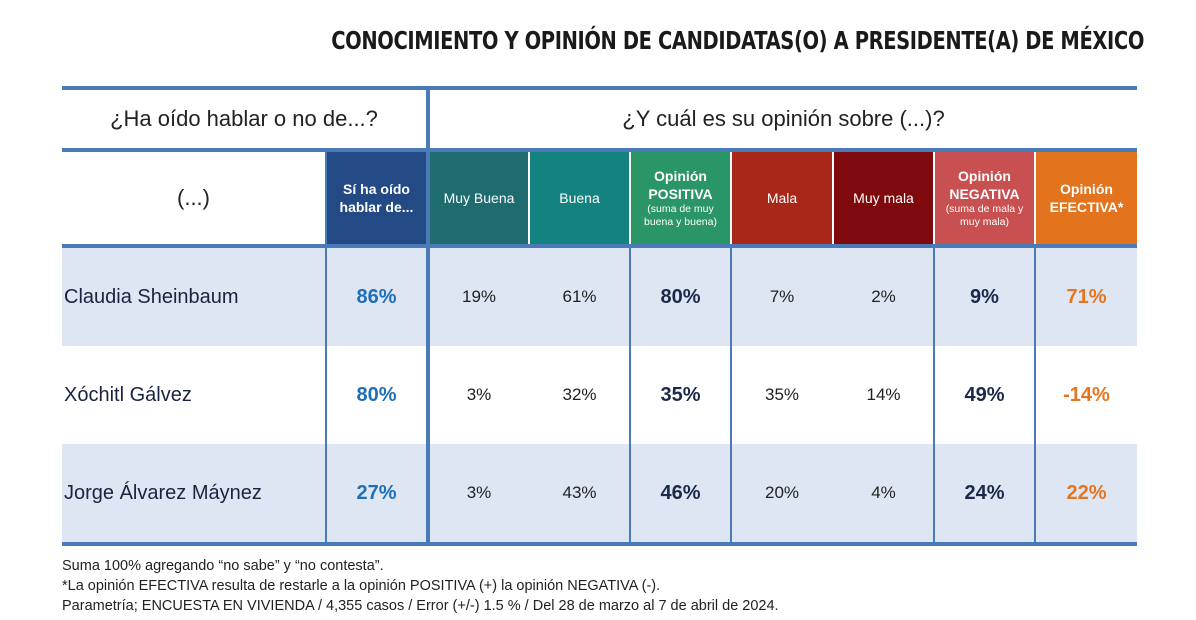 The width and height of the screenshot is (1196, 620). What do you see at coordinates (151, 296) in the screenshot?
I see `candidate-name: Claudia Sheinbaum` at bounding box center [151, 296].